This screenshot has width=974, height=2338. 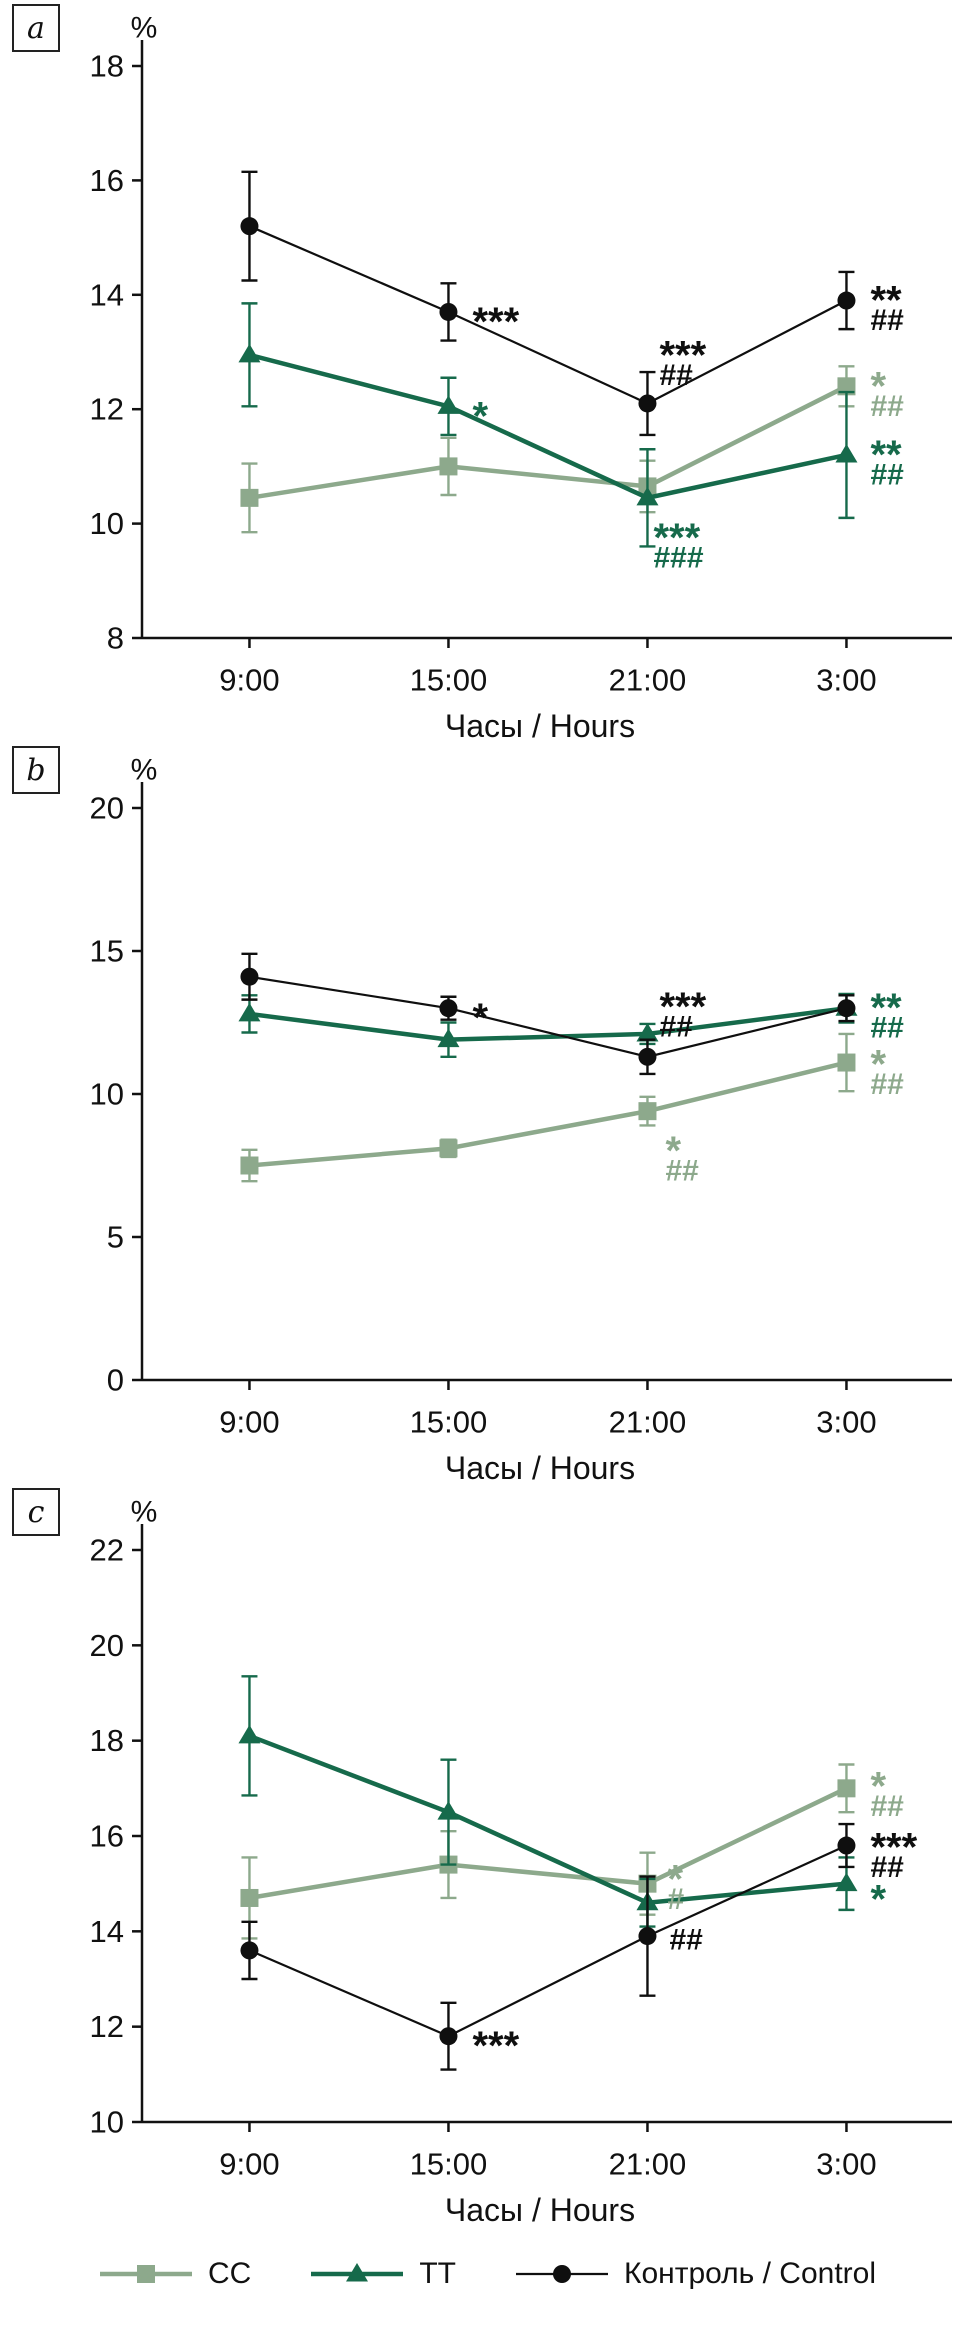 What do you see at coordinates (437, 2273) in the screenshot?
I see `legend-label-tt: TT` at bounding box center [437, 2273].